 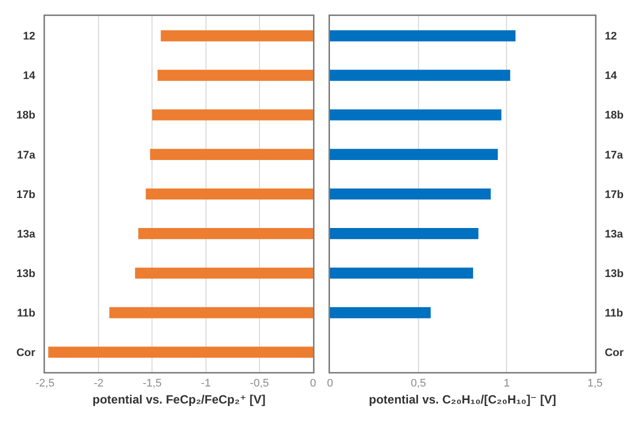 I want to click on x-tick-label: -1,5, so click(x=152, y=384).